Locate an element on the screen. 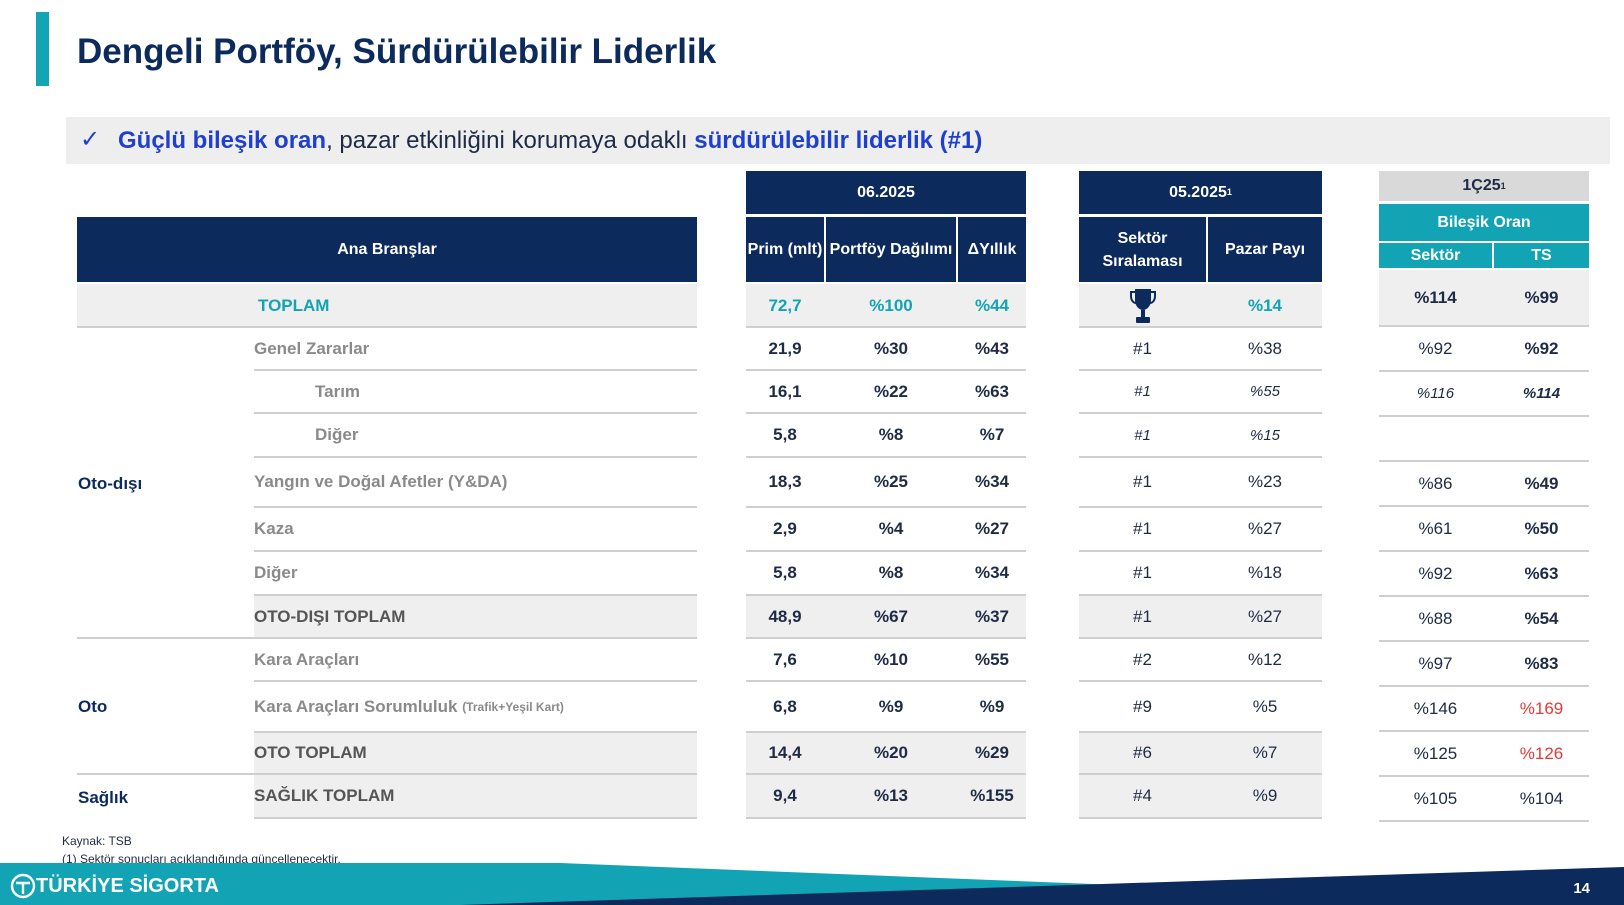  cell-ts: %63 is located at coordinates (1541, 573).